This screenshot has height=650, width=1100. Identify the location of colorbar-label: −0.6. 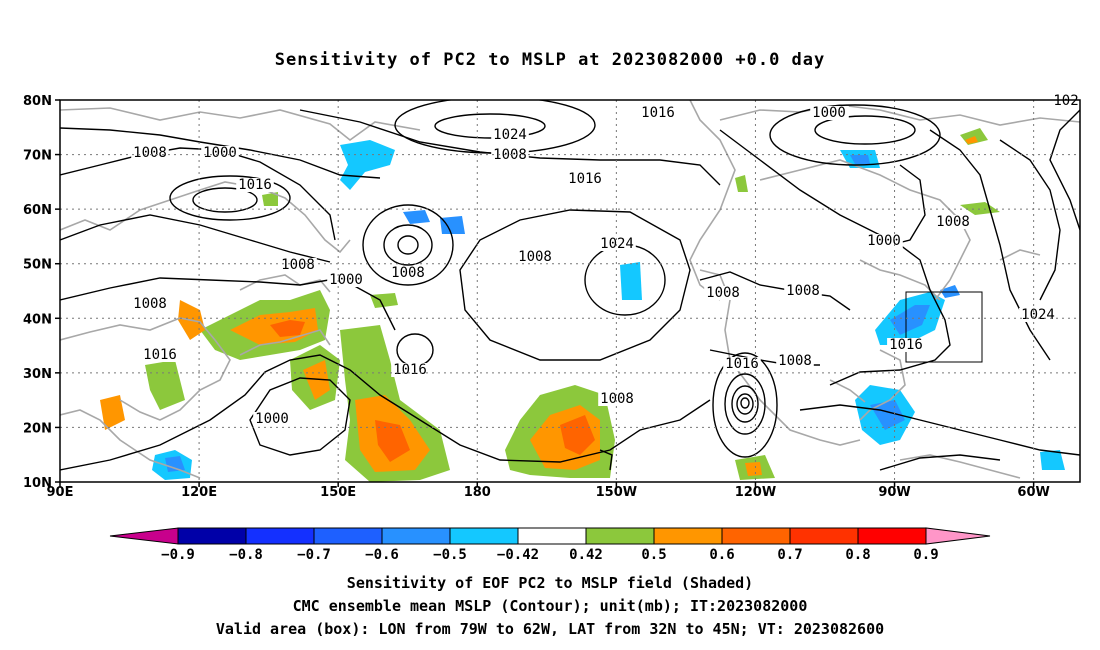
(382, 555).